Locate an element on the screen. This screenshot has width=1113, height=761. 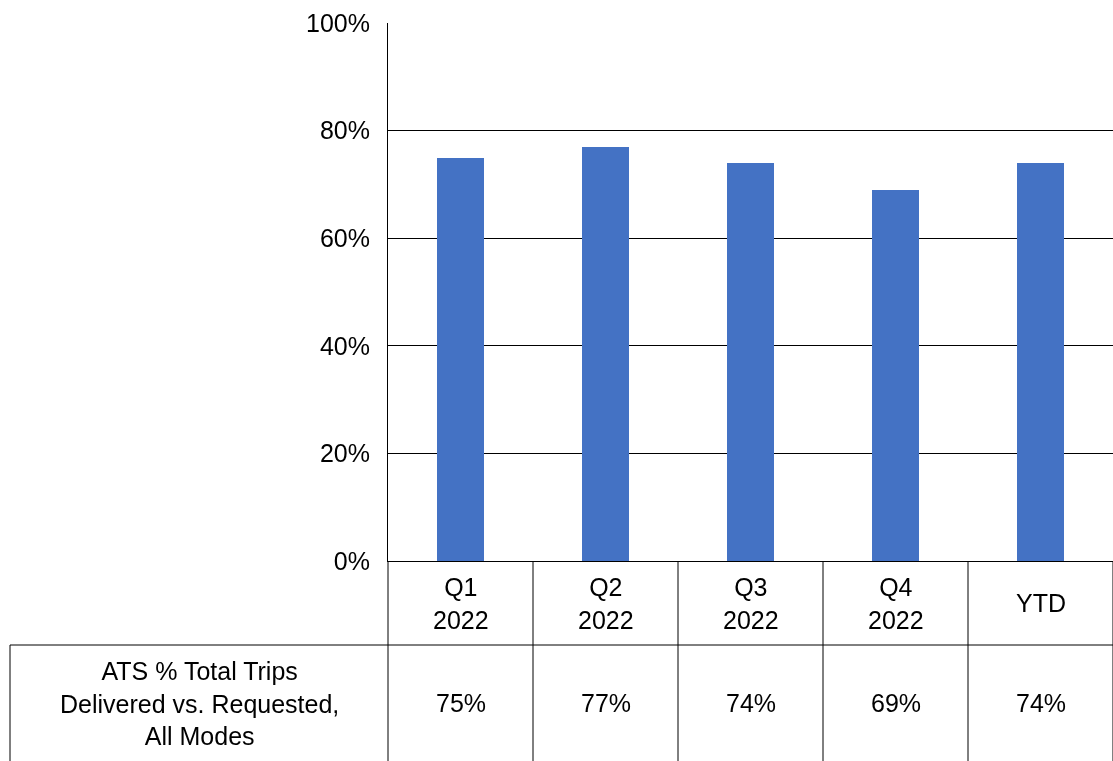
y-tick-label: 100% is located at coordinates (338, 22).